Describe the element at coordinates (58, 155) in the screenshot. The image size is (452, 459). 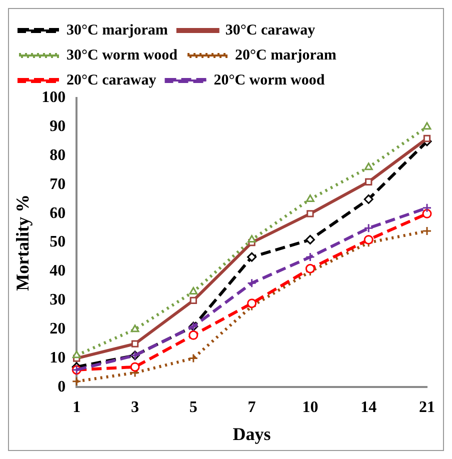
I see `y-tick-label: 80` at that location.